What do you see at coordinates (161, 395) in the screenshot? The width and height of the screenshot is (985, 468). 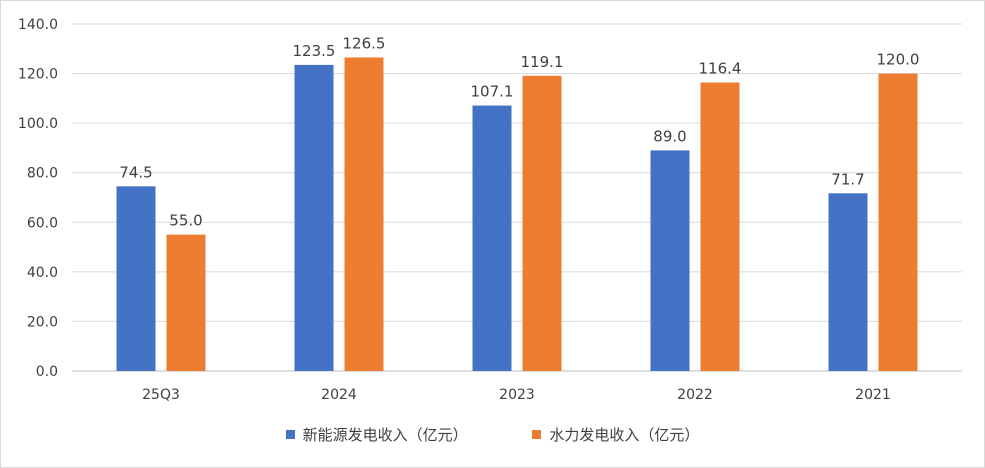 I see `x-tick-label: 25Q3` at bounding box center [161, 395].